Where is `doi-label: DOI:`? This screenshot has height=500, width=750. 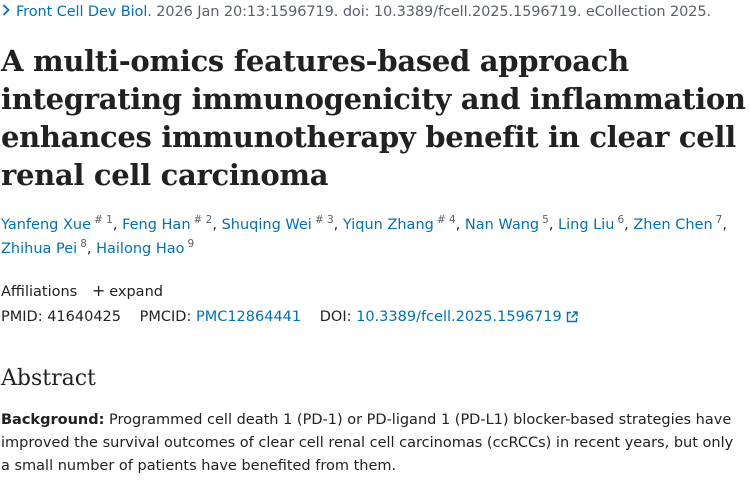
doi-label: DOI: is located at coordinates (335, 317).